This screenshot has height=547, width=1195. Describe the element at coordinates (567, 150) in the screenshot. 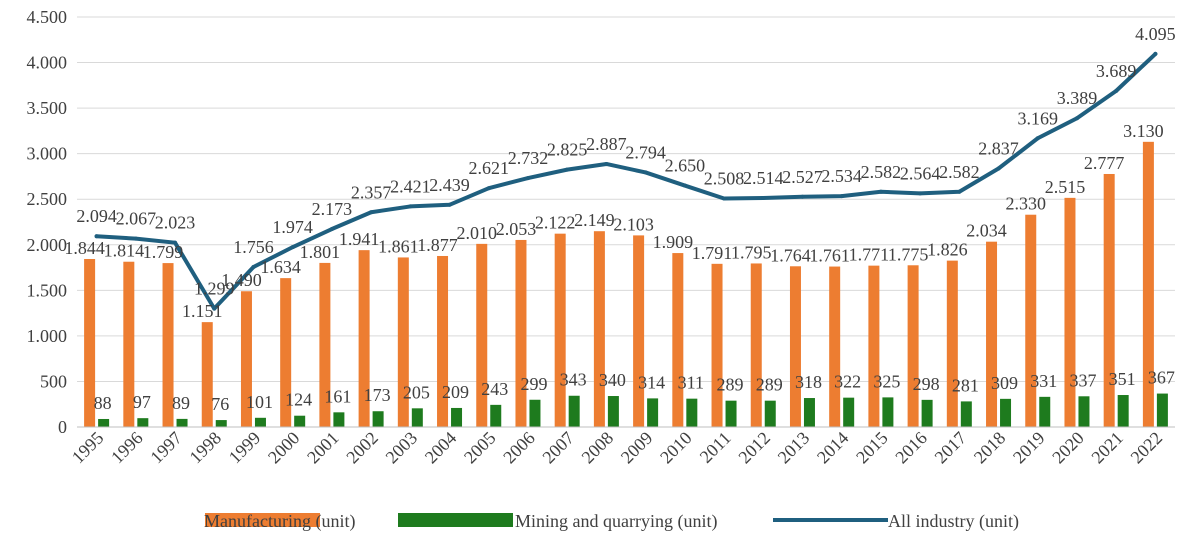

I see `data-label-all-industry: 2.825` at that location.